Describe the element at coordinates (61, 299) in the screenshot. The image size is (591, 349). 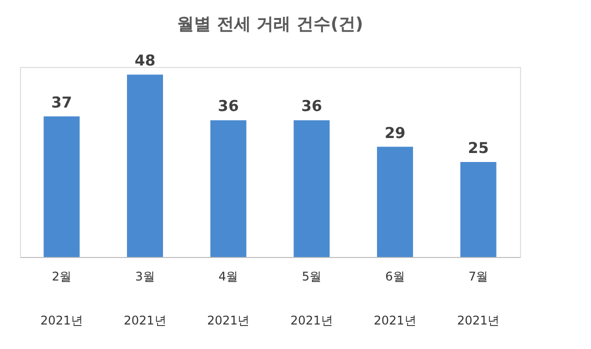
I see `category-label: 2월 2021년` at that location.